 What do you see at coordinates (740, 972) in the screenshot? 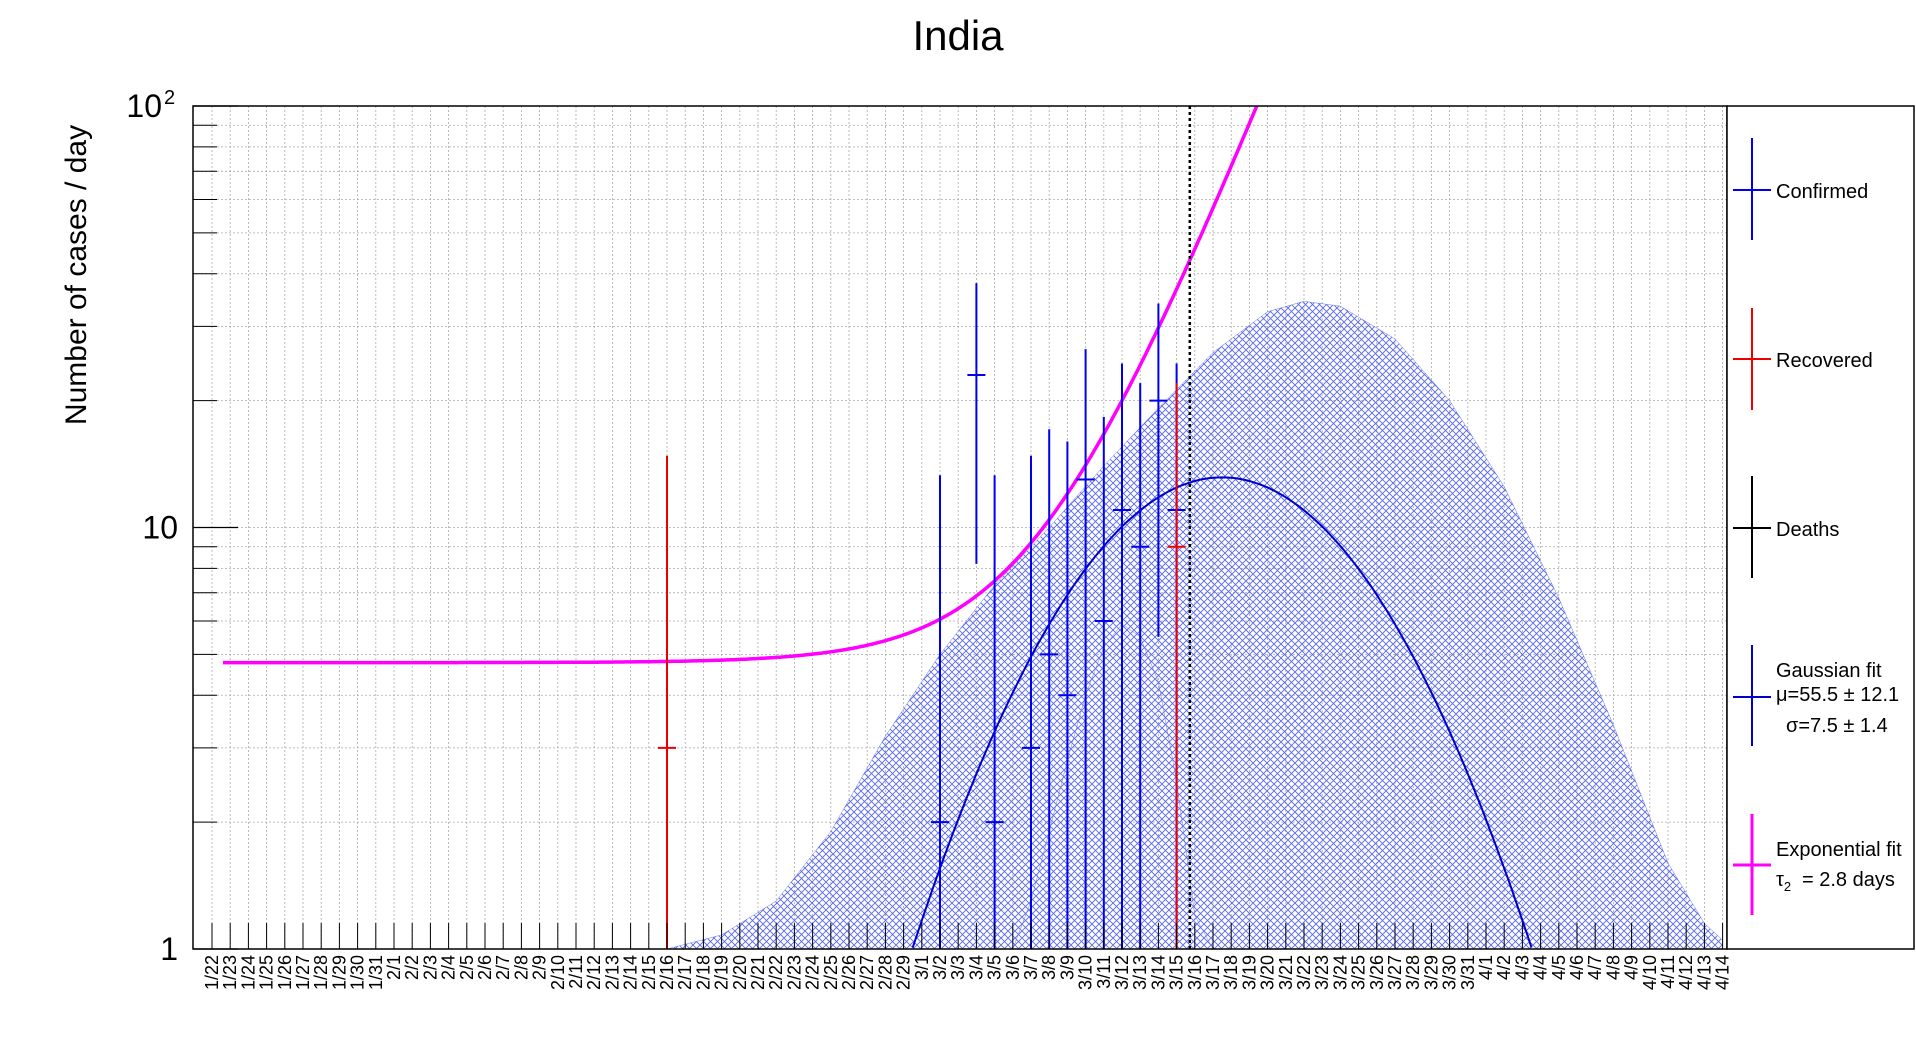
I see `x-tick-label: 2/20` at bounding box center [740, 972].